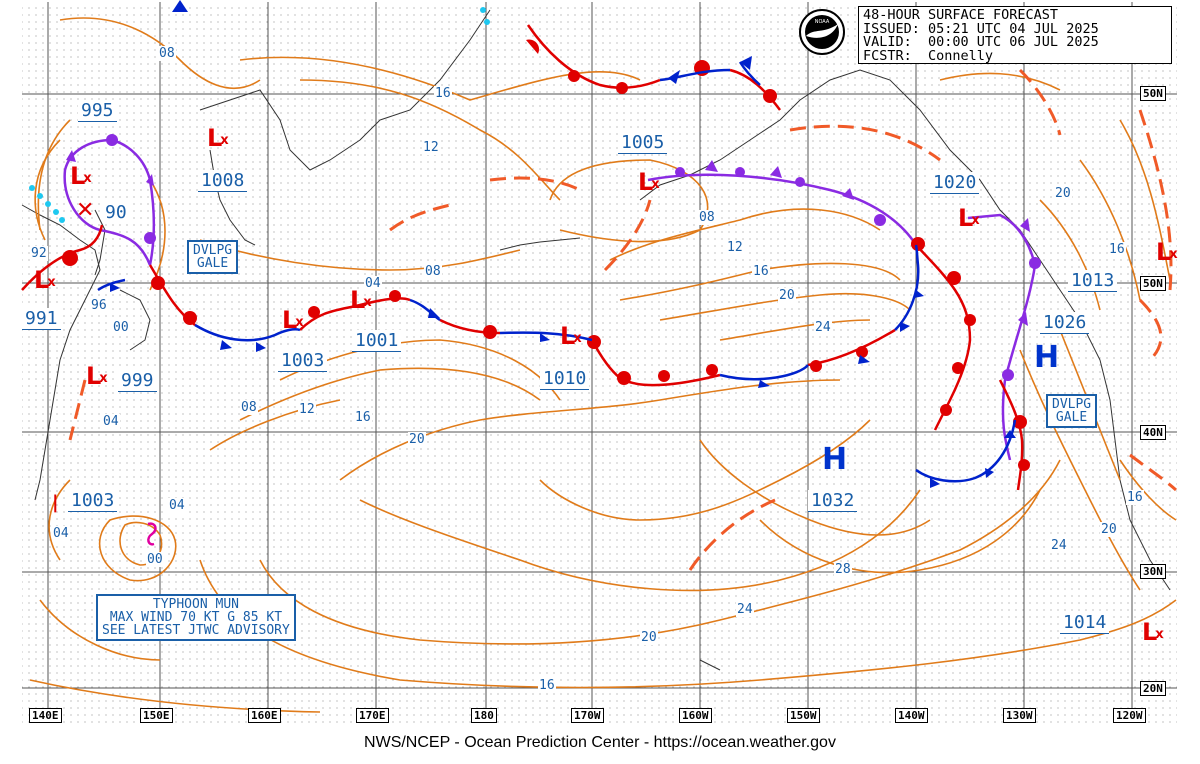  Describe the element at coordinates (372, 715) in the screenshot. I see `lon-label: 170E` at that location.